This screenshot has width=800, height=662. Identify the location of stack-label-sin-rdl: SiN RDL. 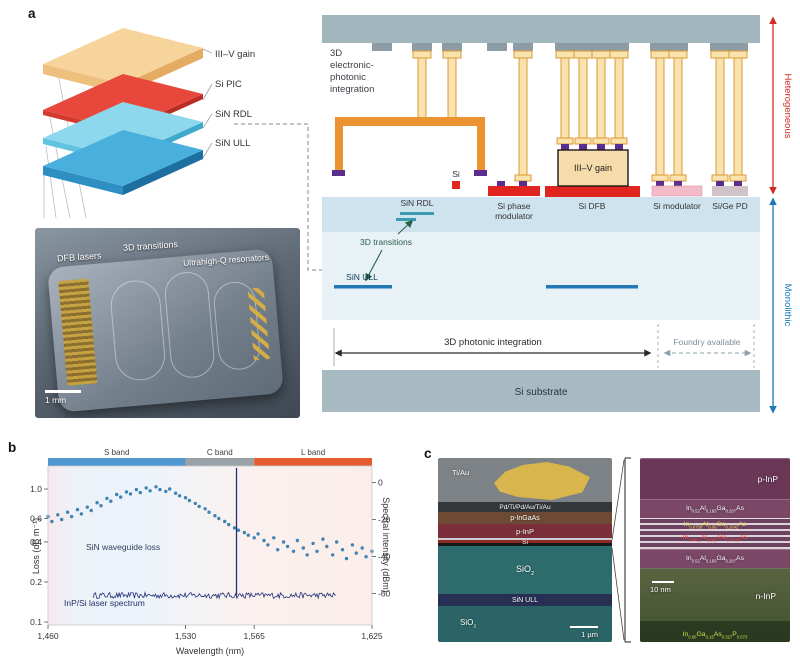
(233, 114).